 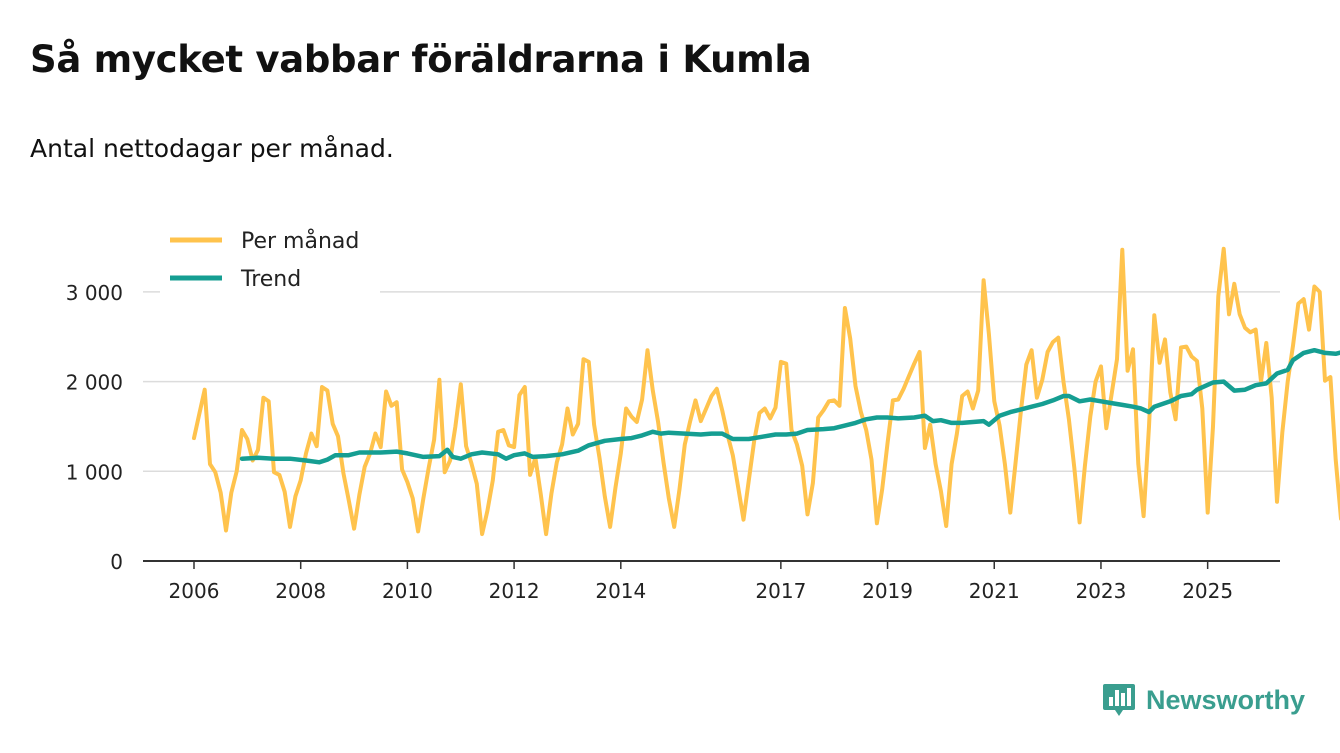 What do you see at coordinates (789, 406) in the screenshot?
I see `series-line-trend` at bounding box center [789, 406].